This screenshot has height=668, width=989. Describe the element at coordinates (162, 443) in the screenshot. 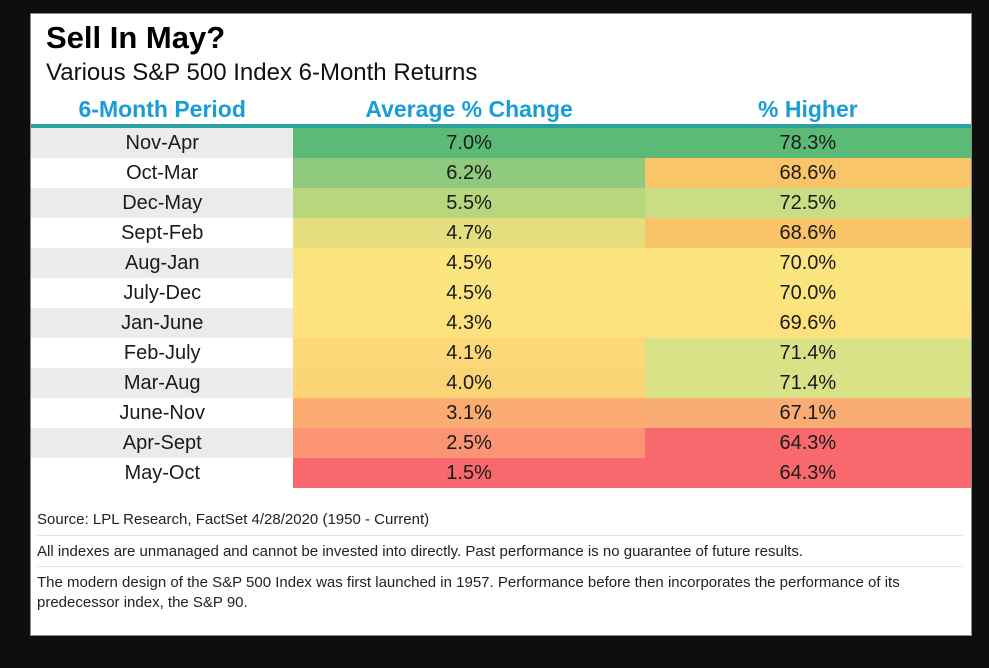

I see `period-cell: Apr-Sept` at that location.